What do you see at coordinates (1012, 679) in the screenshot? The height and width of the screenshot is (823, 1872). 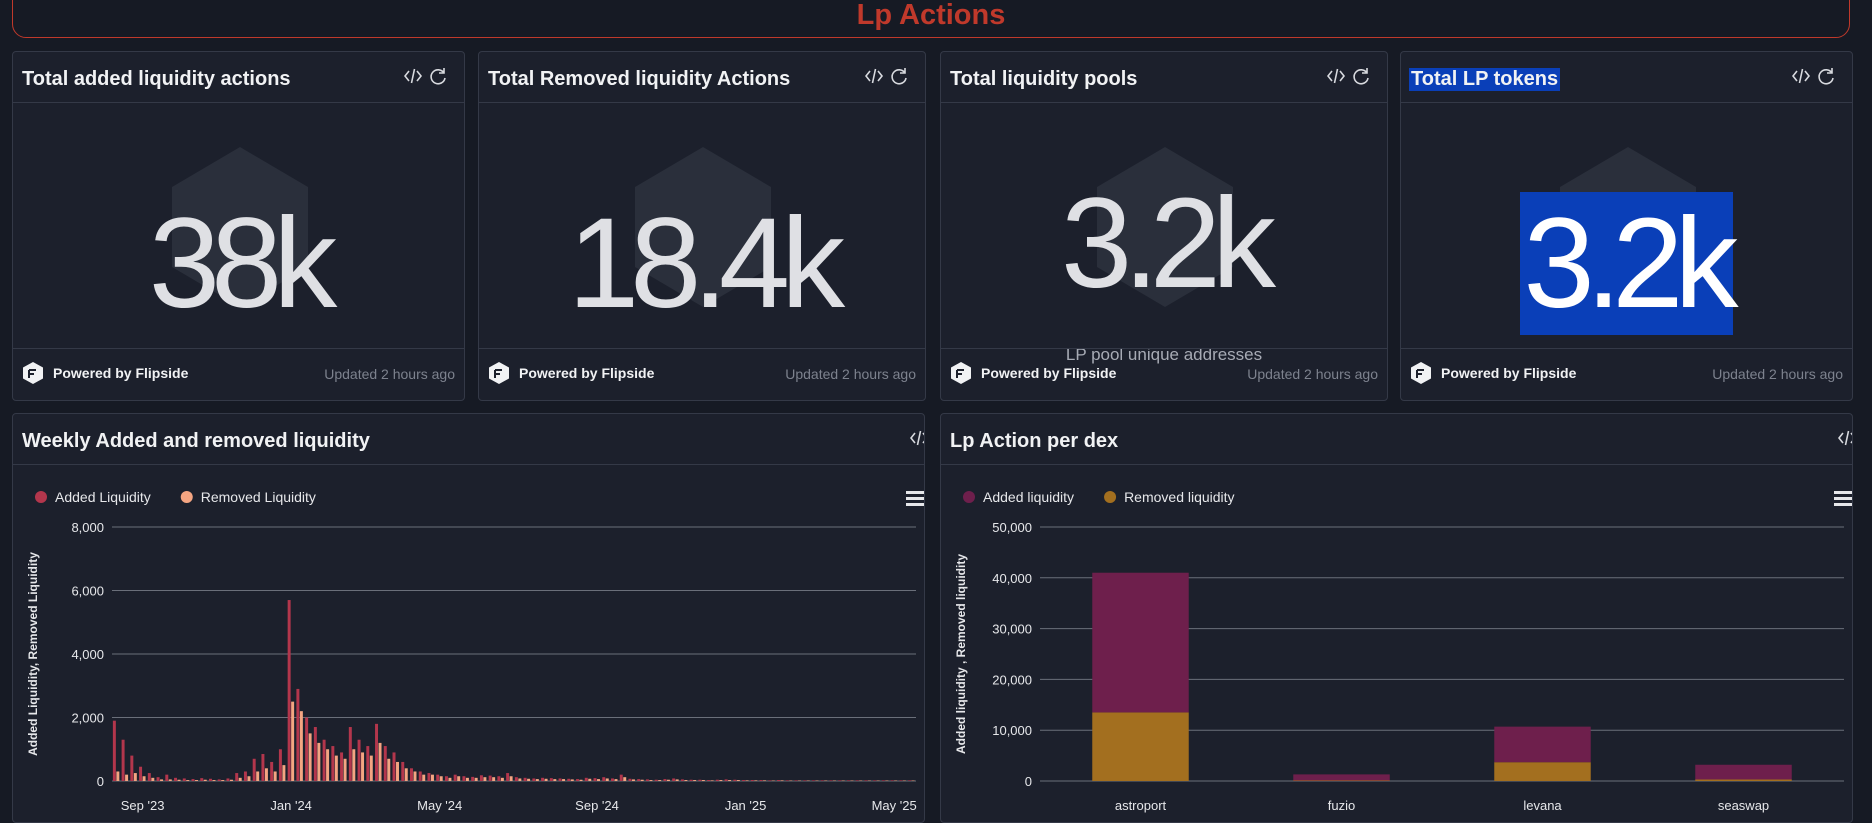 I see `y-tick-label: 20,000` at bounding box center [1012, 679].